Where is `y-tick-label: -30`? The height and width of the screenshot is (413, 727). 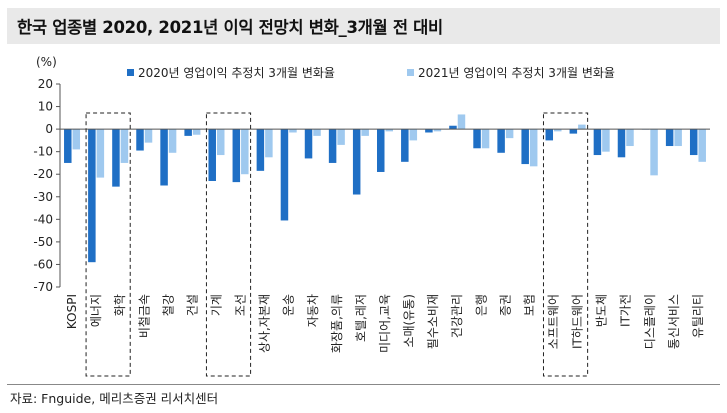
y-tick-label: -30 is located at coordinates (43, 197).